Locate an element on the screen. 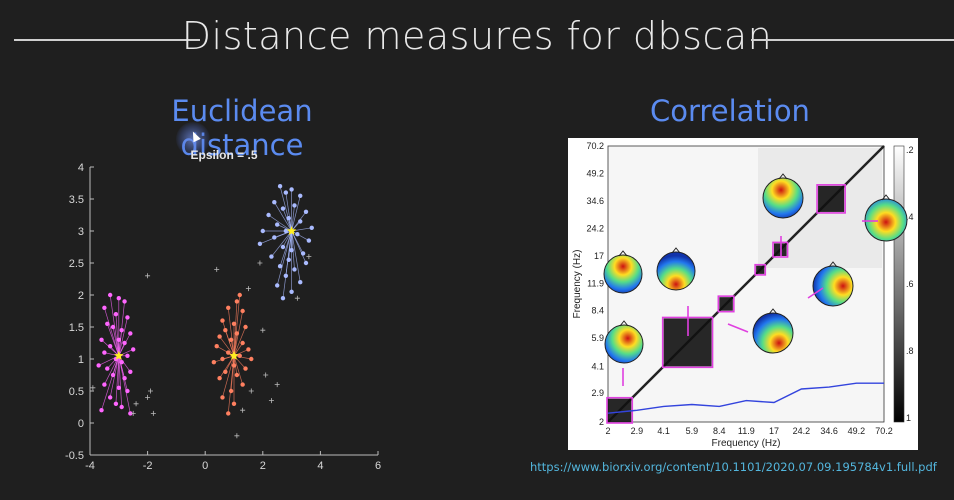  block-highlight is located at coordinates (760, 269).